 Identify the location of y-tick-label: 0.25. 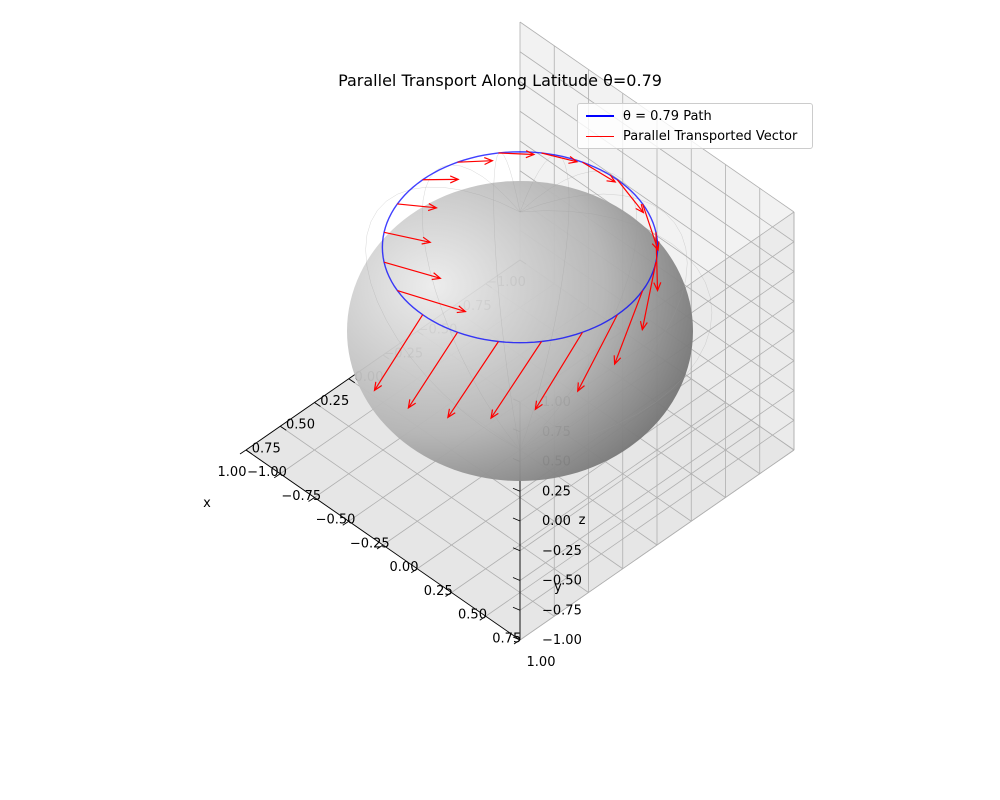
(438, 591).